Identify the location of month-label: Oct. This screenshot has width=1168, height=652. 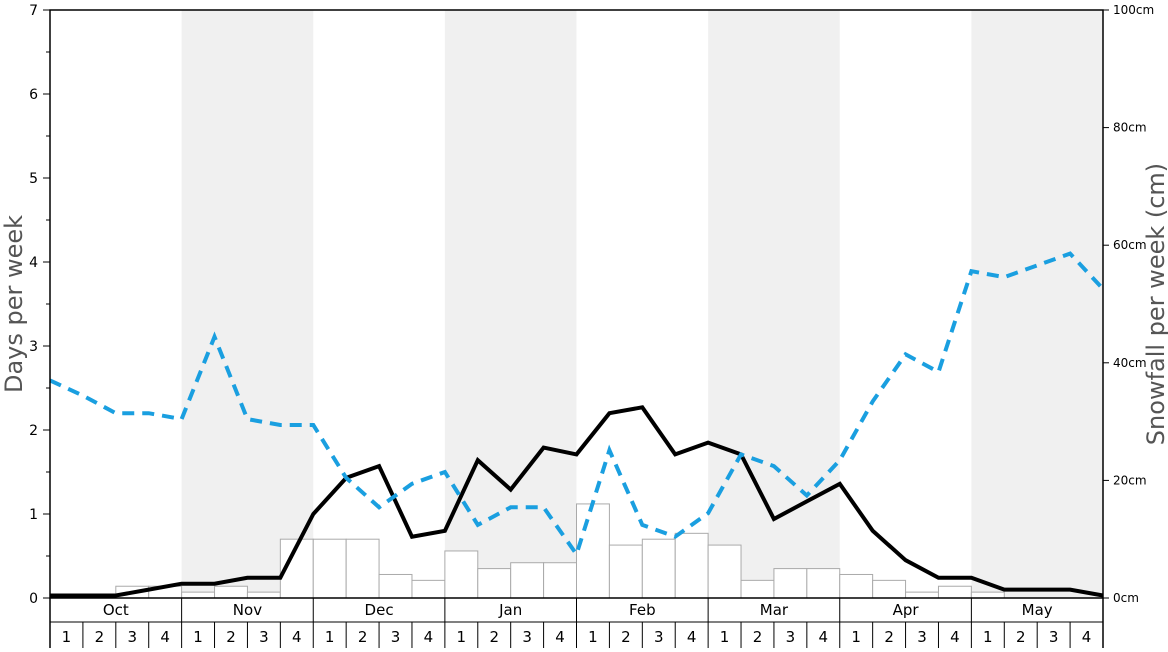
(116, 610).